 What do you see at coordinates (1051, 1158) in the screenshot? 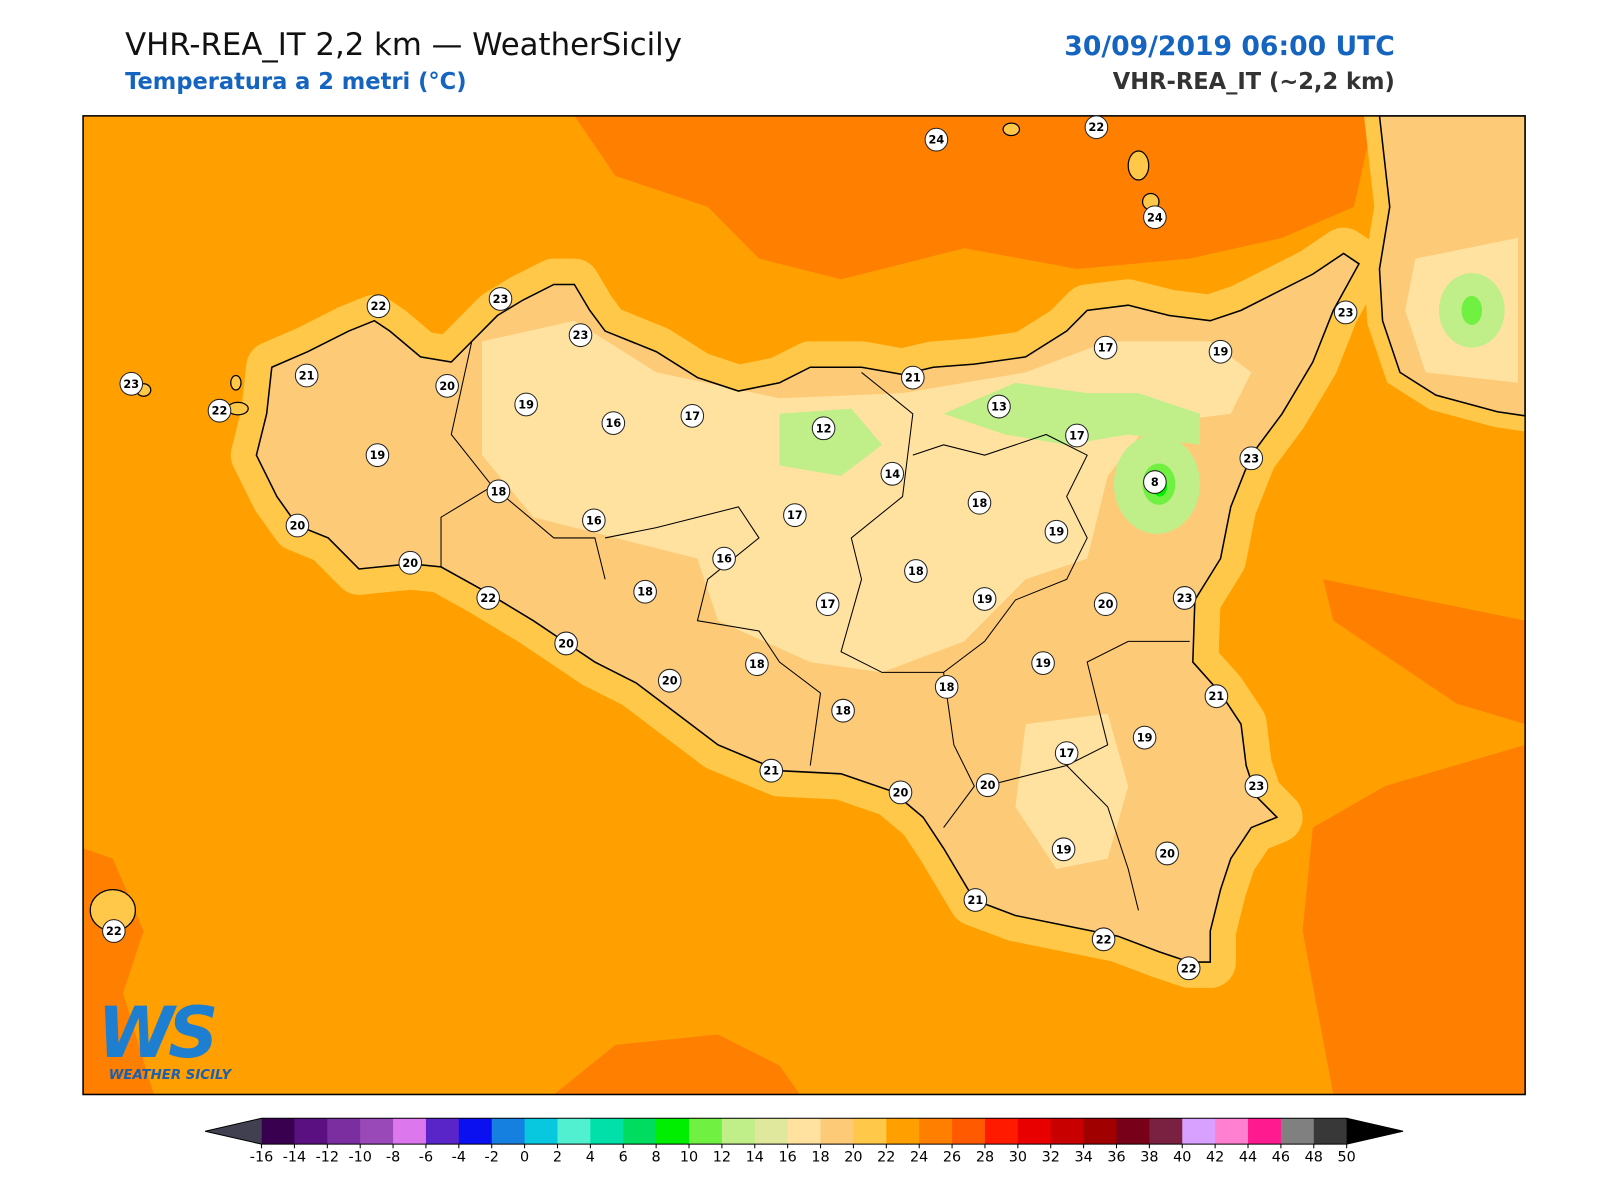
I see `colorbar-tick-label: 32` at bounding box center [1051, 1158].